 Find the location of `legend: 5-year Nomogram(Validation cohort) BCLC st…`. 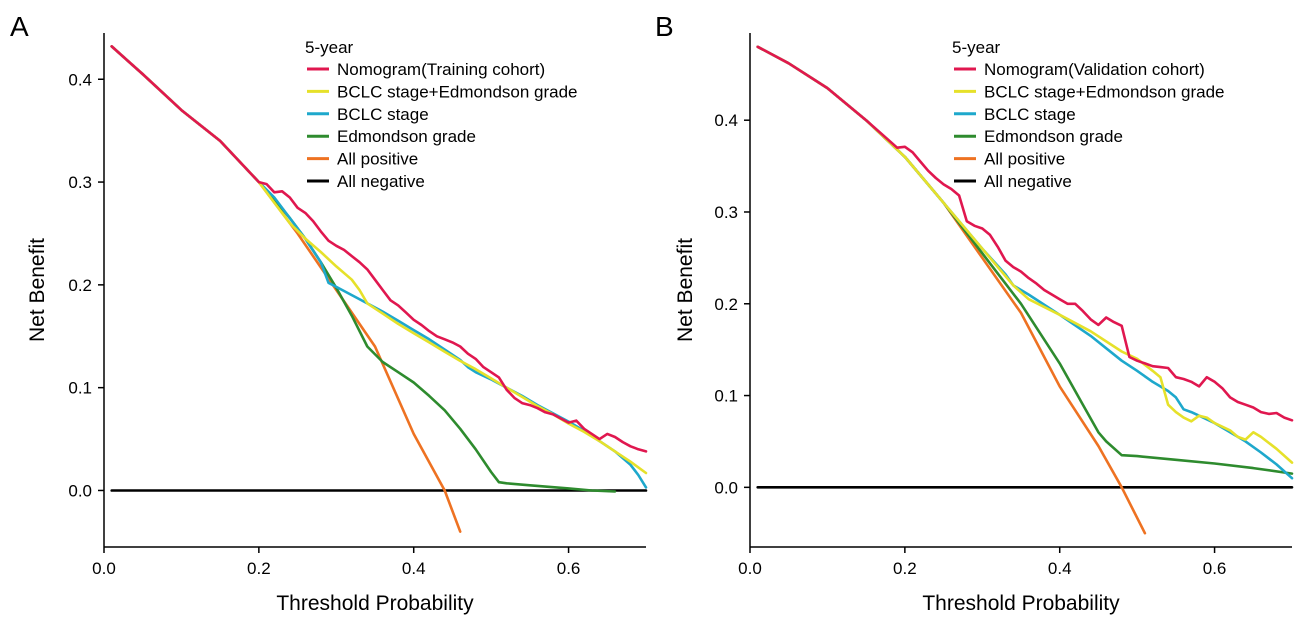

legend: 5-year Nomogram(Validation cohort) BCLC st… is located at coordinates (1088, 114).